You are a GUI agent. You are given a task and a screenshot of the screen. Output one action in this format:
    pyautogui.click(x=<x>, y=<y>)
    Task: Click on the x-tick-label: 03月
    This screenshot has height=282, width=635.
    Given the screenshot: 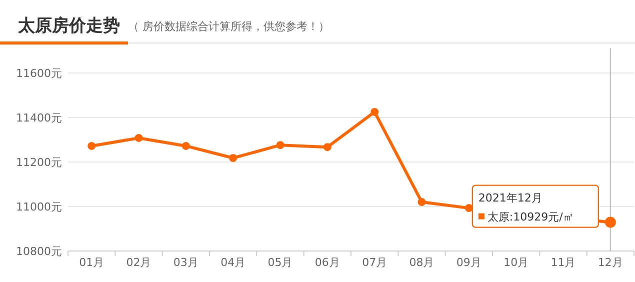 What is the action you would take?
    pyautogui.click(x=185, y=262)
    